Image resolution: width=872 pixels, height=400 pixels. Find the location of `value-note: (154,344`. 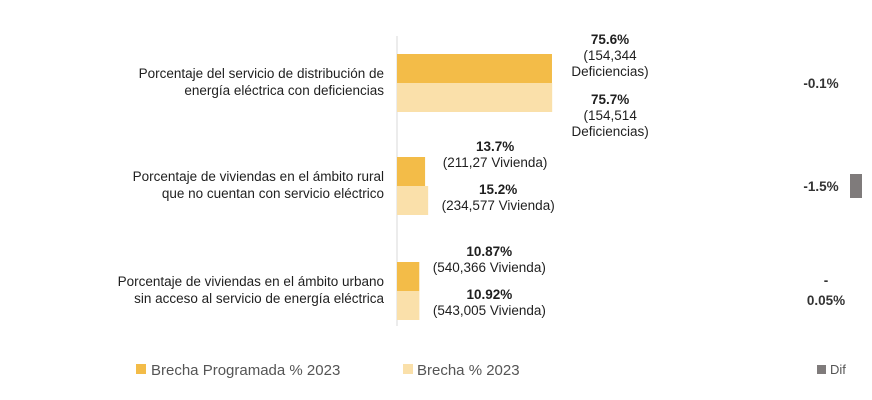

value-note: (154,344 is located at coordinates (610, 55).